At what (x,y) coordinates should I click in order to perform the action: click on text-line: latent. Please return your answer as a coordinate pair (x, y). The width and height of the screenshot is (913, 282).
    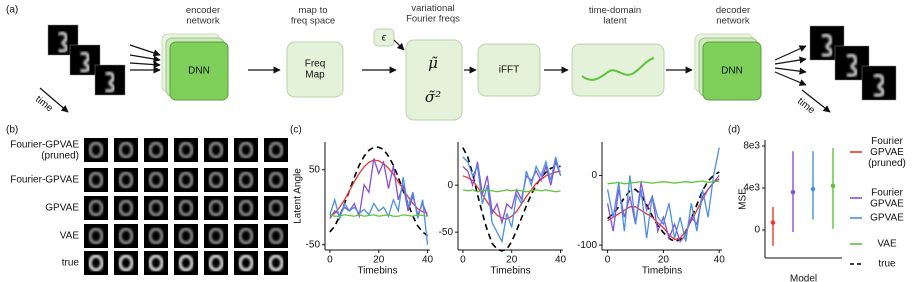
    Looking at the image, I should click on (615, 20).